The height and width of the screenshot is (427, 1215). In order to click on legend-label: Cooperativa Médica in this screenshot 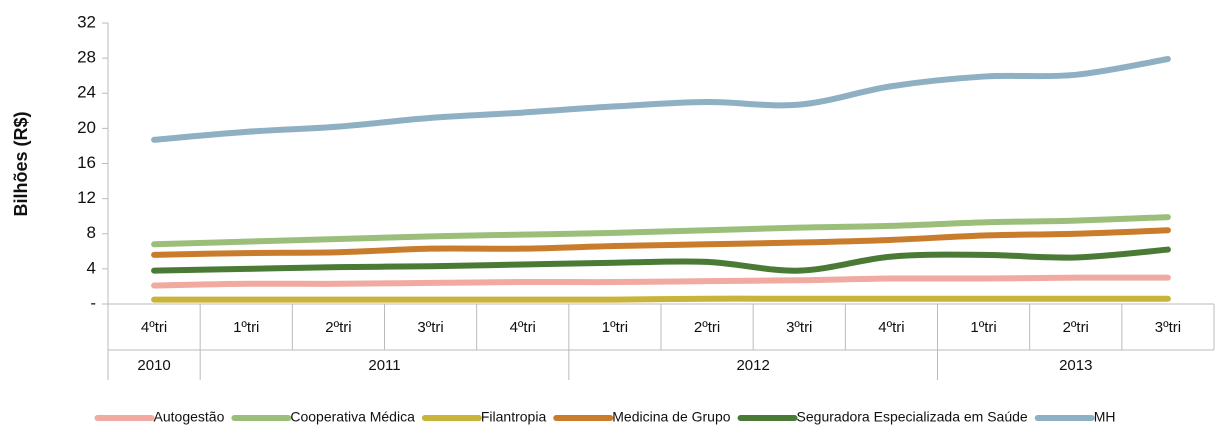, I will do `click(352, 417)`.